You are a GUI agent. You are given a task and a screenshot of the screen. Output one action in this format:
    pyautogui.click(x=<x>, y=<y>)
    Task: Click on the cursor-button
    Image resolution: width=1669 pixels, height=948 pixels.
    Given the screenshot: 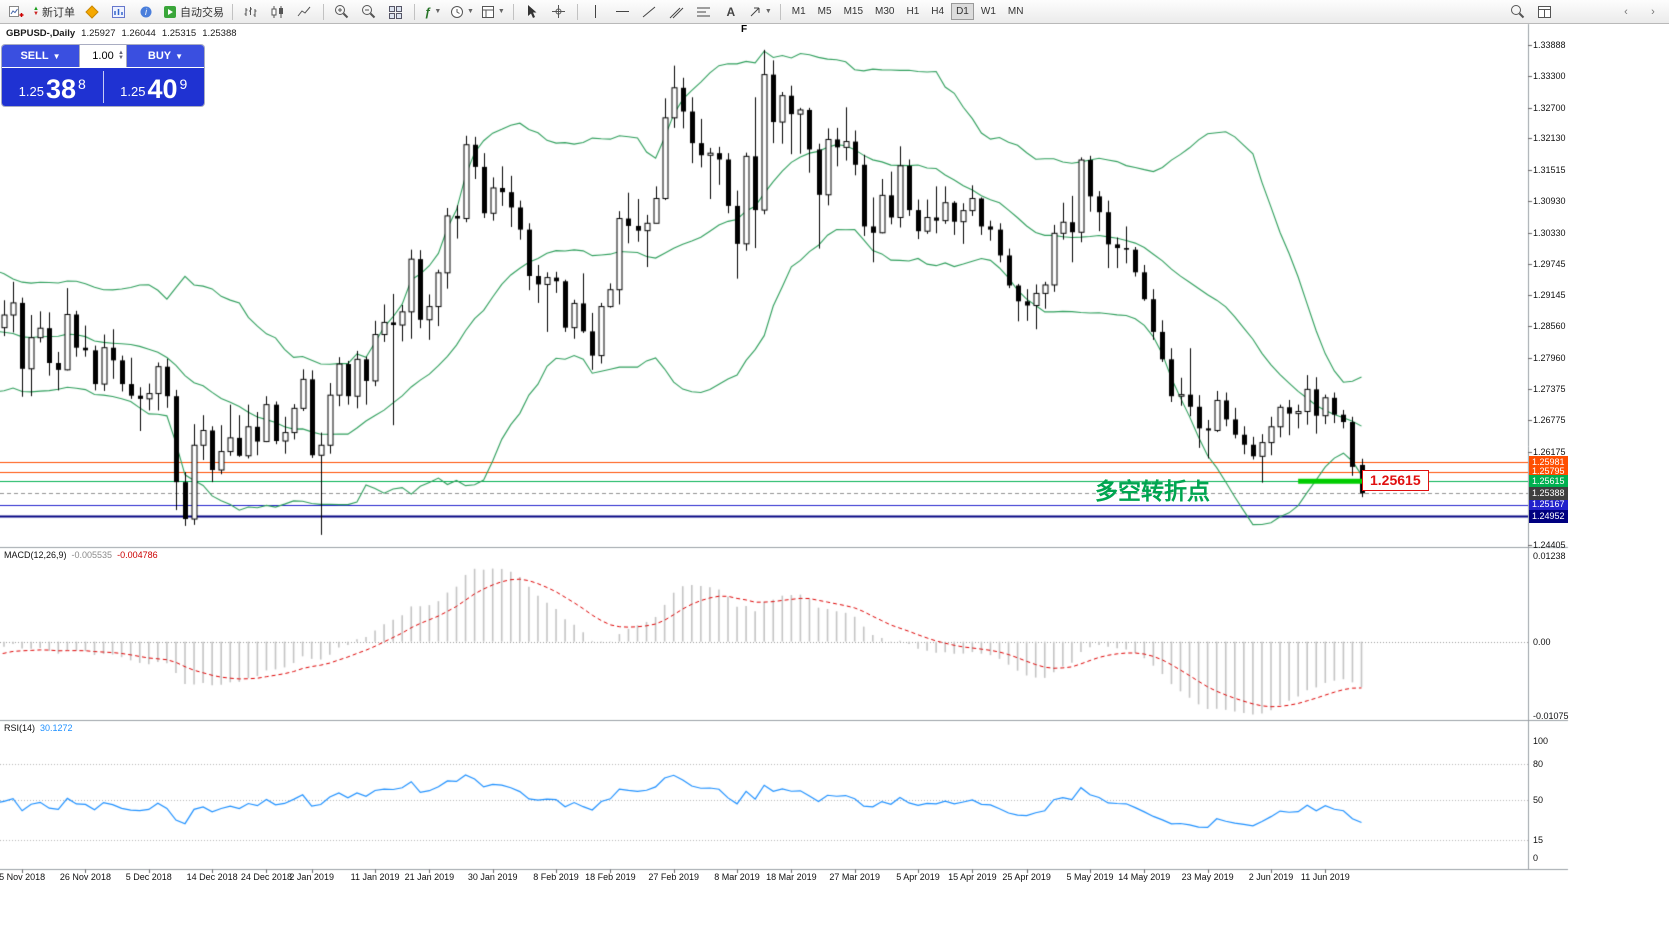 What is the action you would take?
    pyautogui.click(x=532, y=12)
    